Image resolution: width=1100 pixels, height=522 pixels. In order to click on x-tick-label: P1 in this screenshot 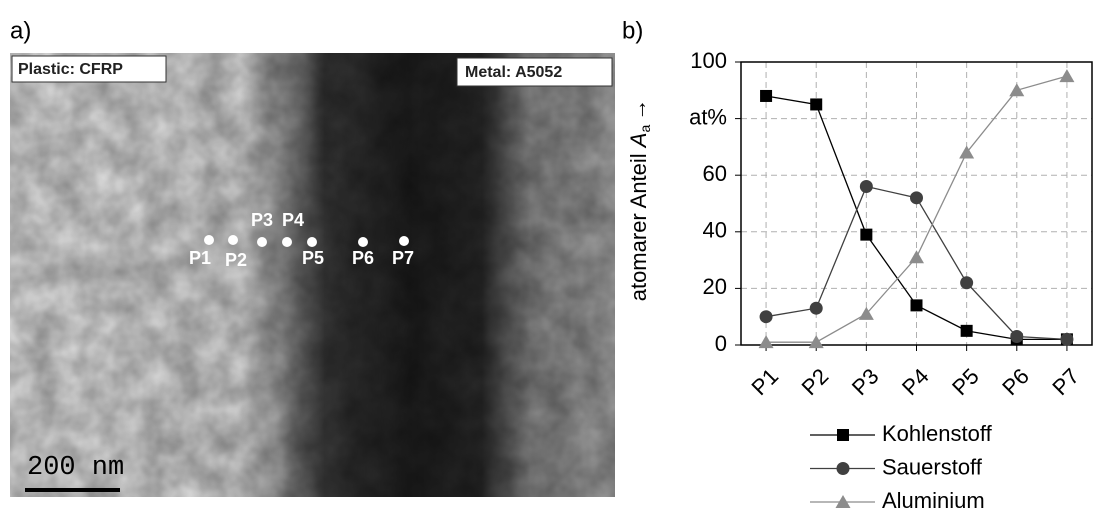, I will do `click(765, 381)`.